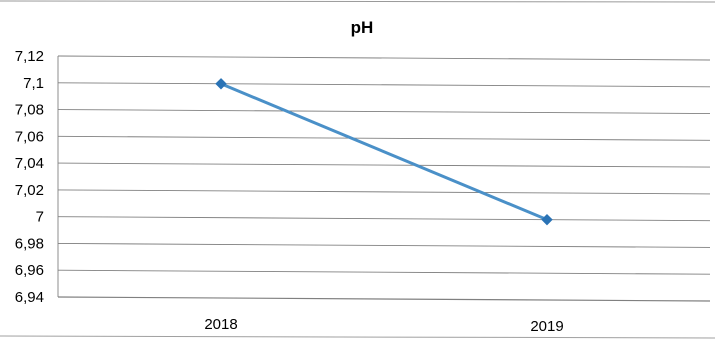 Image resolution: width=715 pixels, height=342 pixels. Describe the element at coordinates (29, 190) in the screenshot. I see `y-tick-label: 7,02` at that location.